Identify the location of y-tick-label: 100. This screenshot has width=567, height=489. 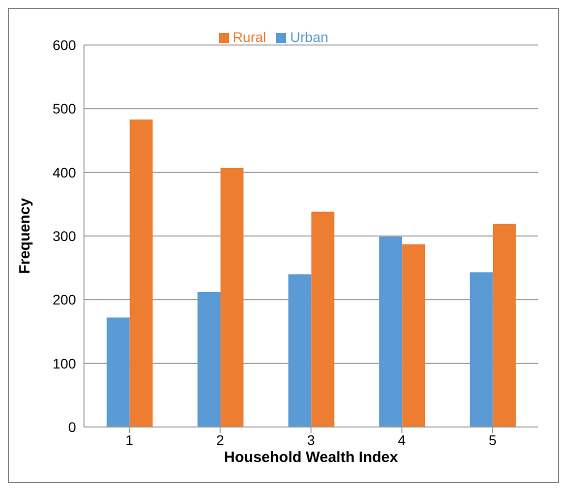
(64, 363).